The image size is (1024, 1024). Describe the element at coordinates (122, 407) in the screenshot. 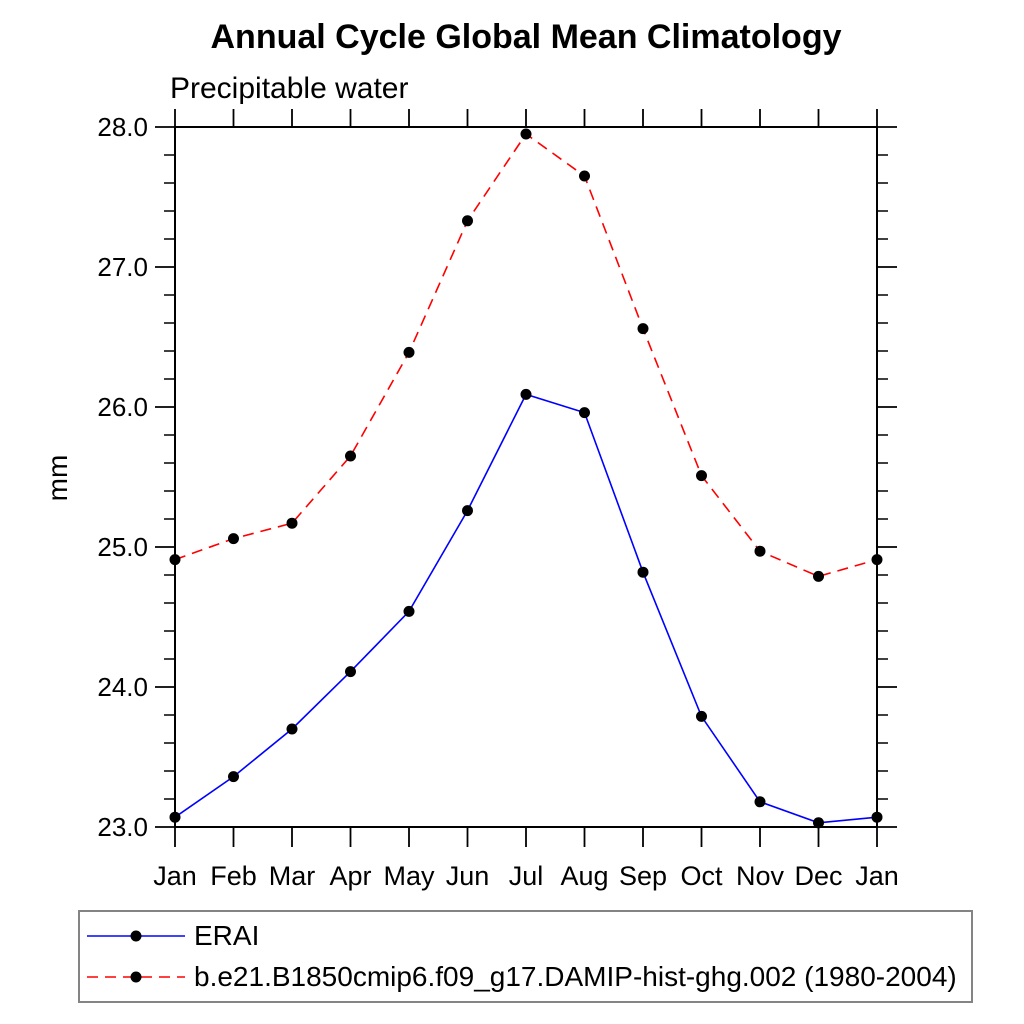

I see `y-tick-label: 26.0` at that location.